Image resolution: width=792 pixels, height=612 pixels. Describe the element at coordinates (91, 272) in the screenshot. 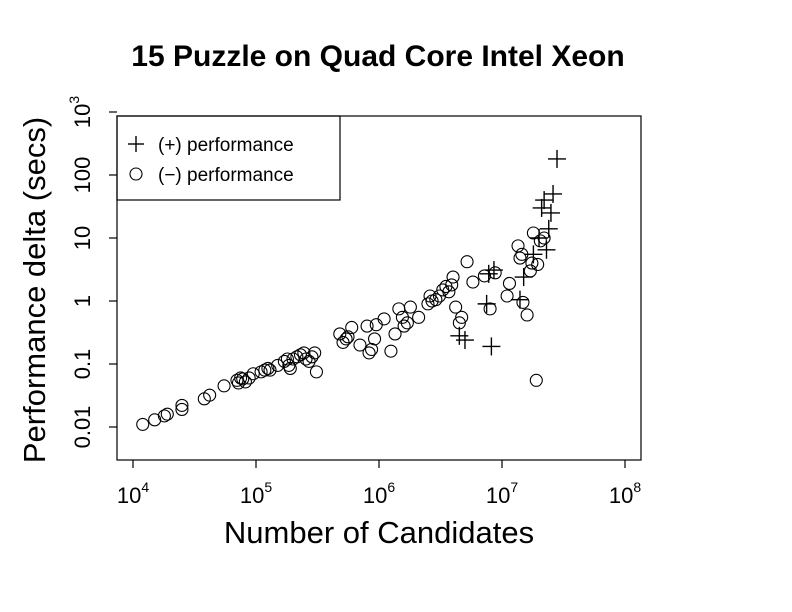

I see `y-axis: 0.01 0.1 1 10 100 10³` at that location.